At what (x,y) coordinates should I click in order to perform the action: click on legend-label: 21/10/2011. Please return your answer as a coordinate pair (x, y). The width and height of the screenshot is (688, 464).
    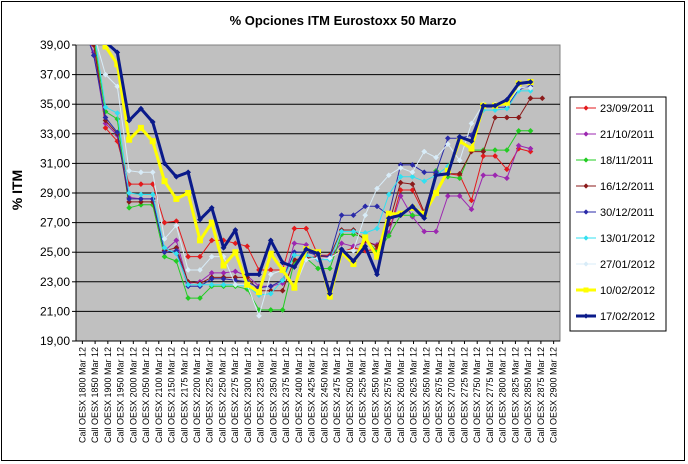
    Looking at the image, I should click on (627, 135).